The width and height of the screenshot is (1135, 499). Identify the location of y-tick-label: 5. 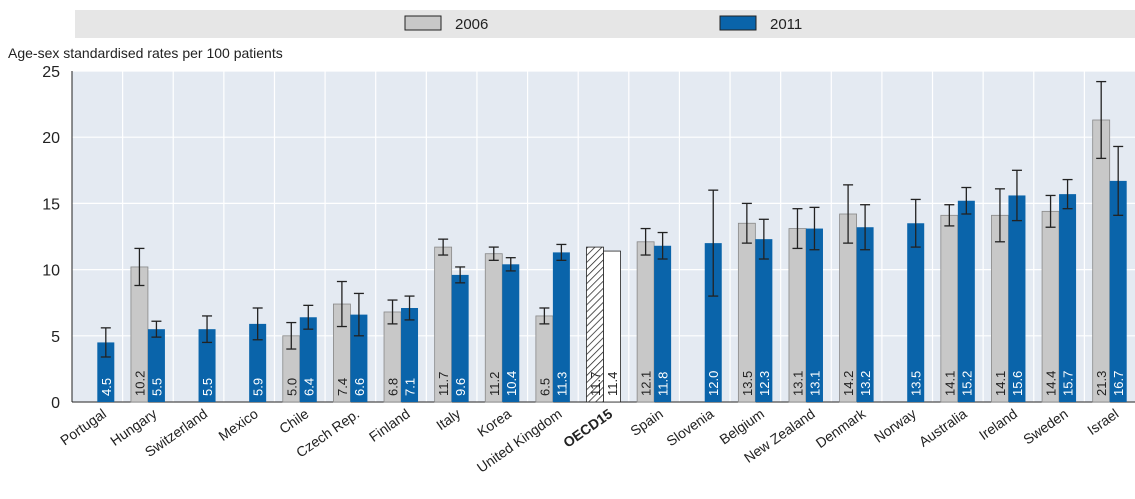
(55, 337).